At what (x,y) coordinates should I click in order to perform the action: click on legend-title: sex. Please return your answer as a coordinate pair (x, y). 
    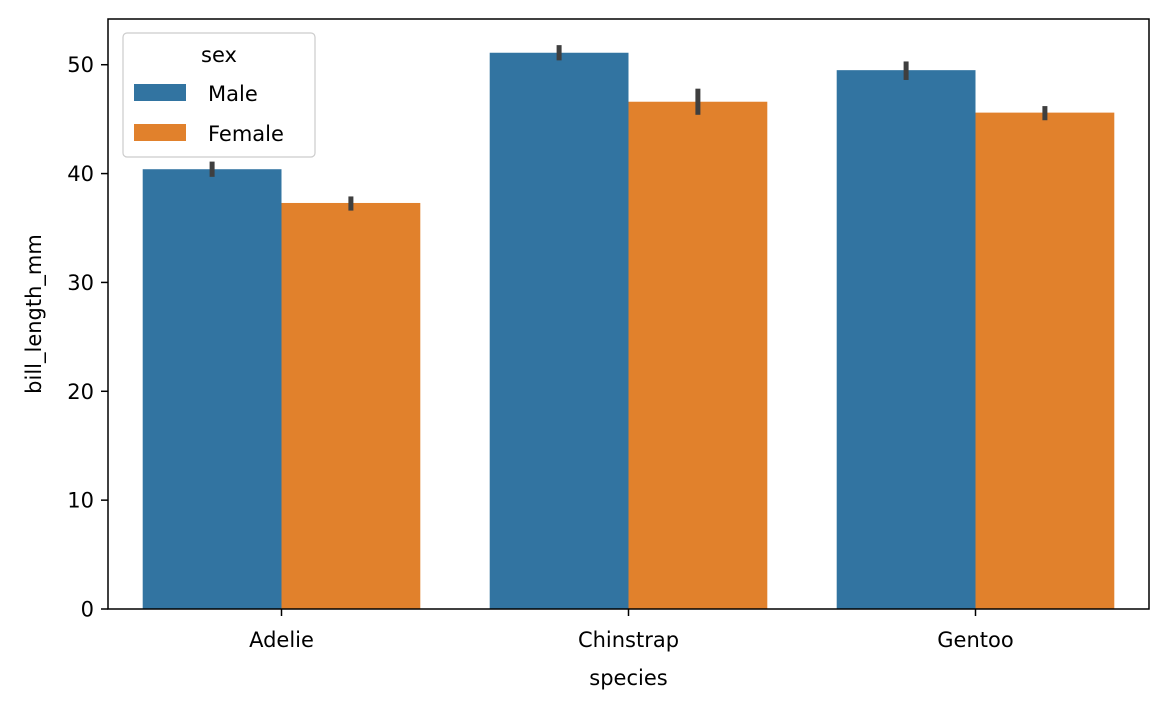
    Looking at the image, I should click on (219, 55).